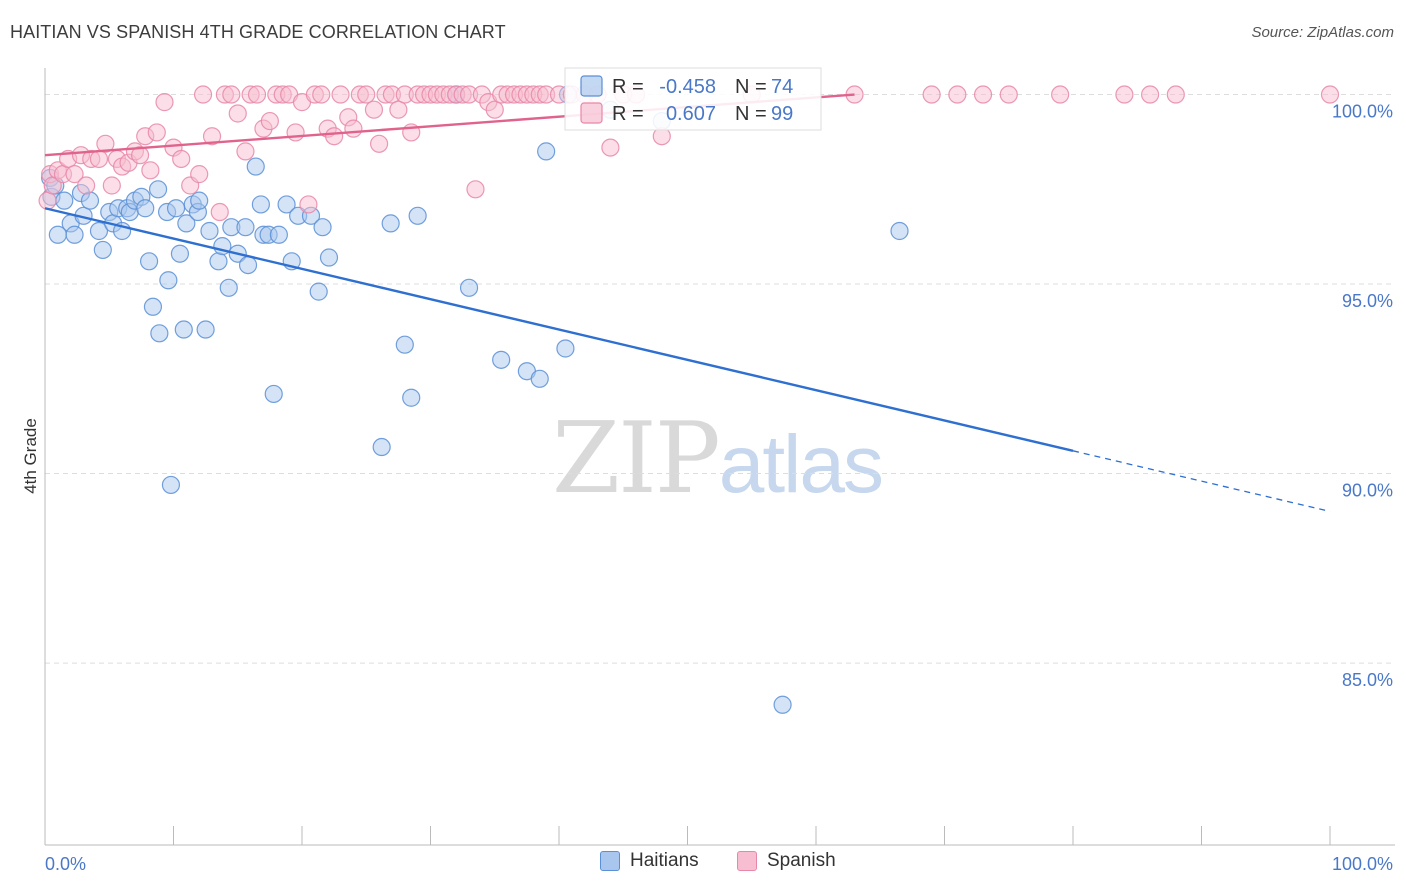 Image resolution: width=1406 pixels, height=892 pixels. What do you see at coordinates (628, 87) in the screenshot?
I see `stats-r-label-haitians: R =` at bounding box center [628, 87].